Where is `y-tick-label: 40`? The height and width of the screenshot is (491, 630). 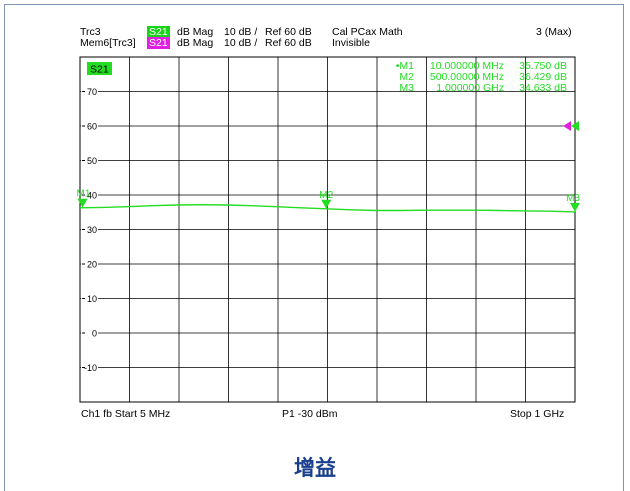
y-tick-label: 40 is located at coordinates (92, 196).